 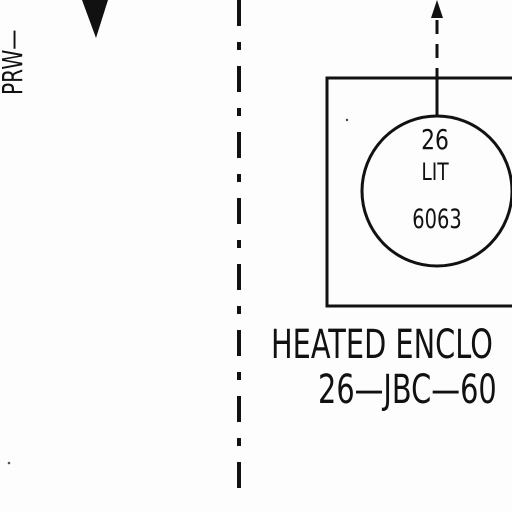 What do you see at coordinates (95, 19) in the screenshot?
I see `flow-arrow-down-icon` at bounding box center [95, 19].